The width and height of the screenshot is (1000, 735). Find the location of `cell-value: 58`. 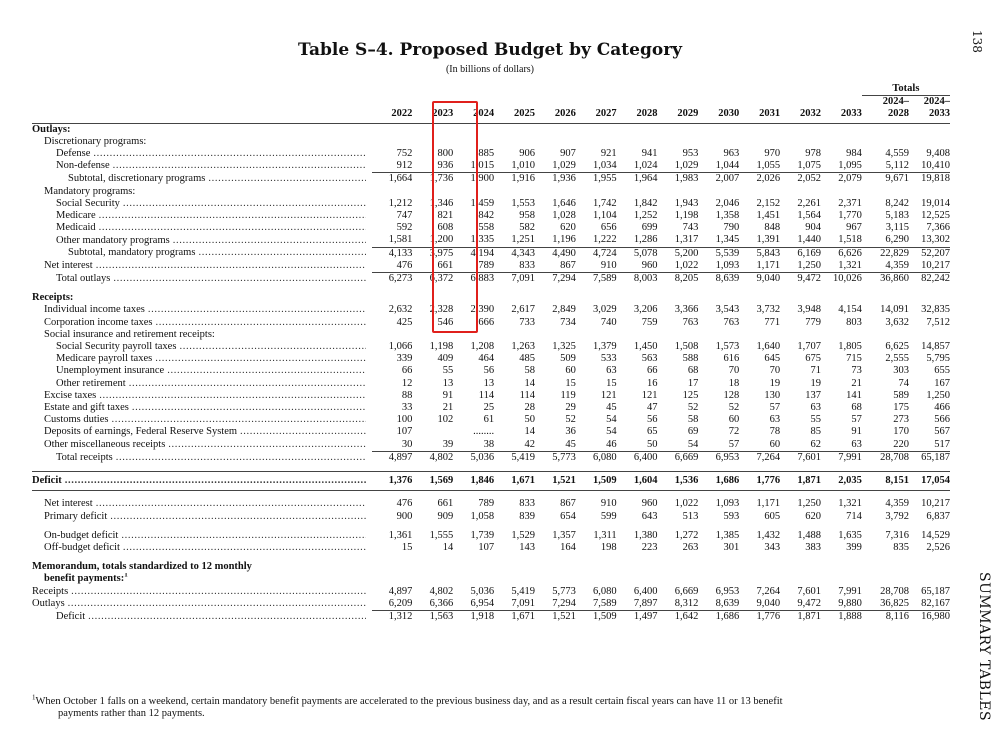

cell-value: 58 is located at coordinates (529, 371).